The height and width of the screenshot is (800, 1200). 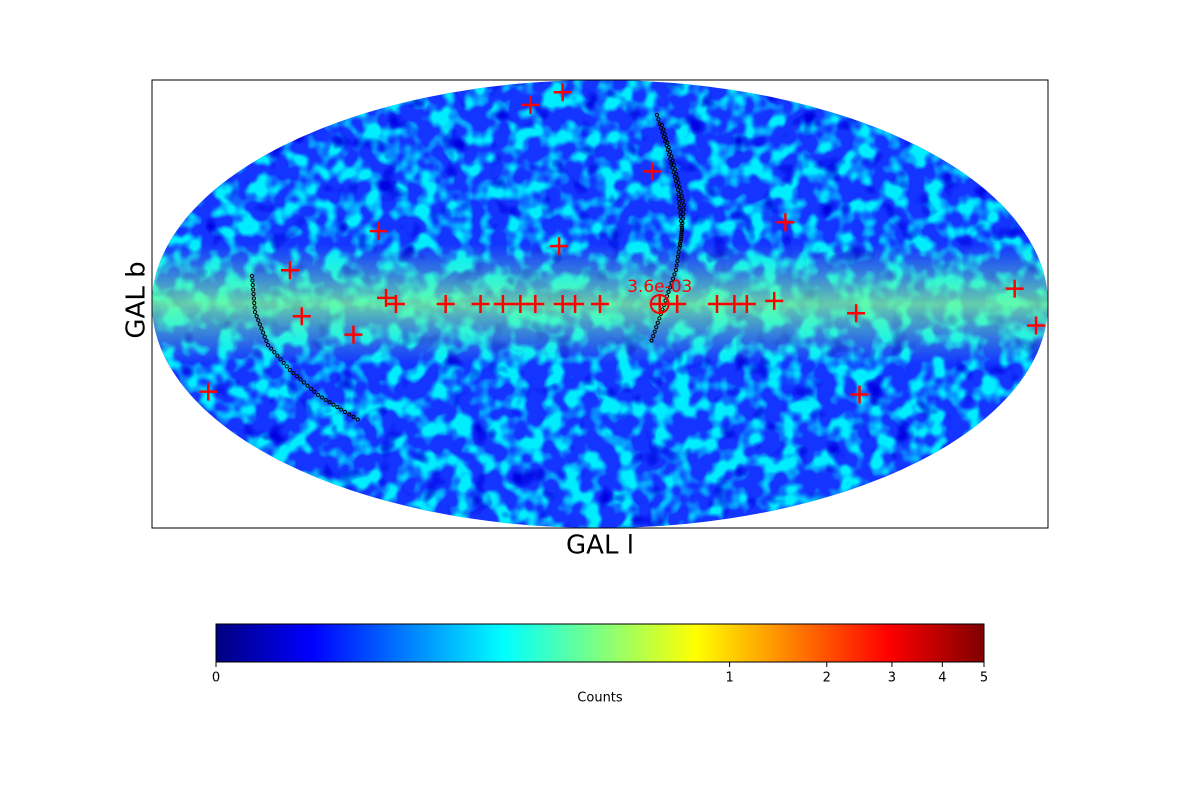 I want to click on annotation-ring, so click(x=659, y=304).